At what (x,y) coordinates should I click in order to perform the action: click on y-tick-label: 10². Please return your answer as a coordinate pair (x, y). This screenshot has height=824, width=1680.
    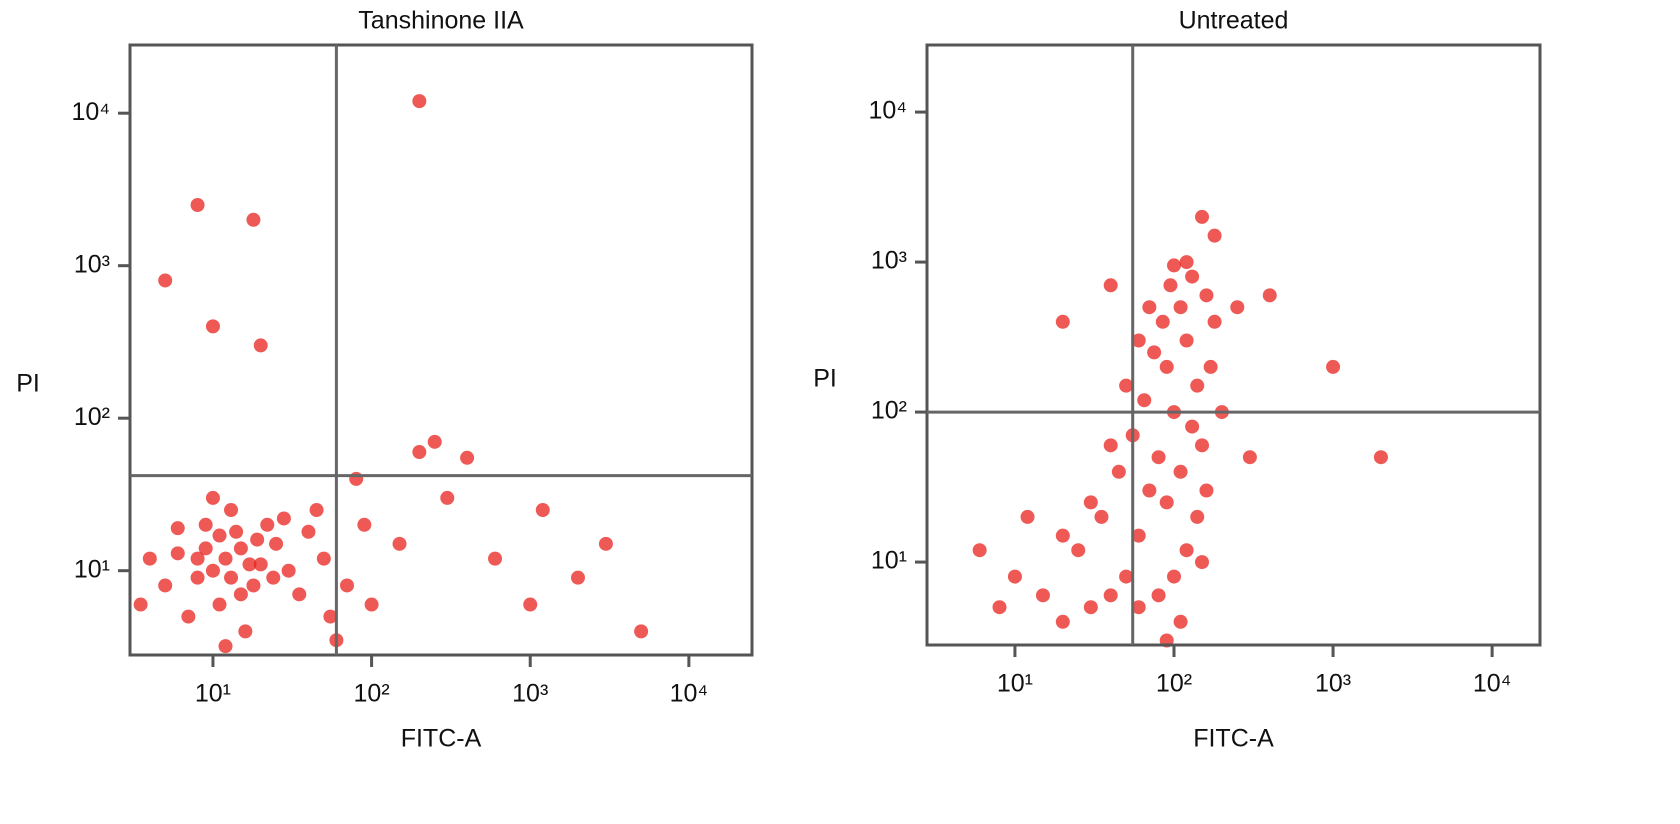
    Looking at the image, I should click on (92, 417).